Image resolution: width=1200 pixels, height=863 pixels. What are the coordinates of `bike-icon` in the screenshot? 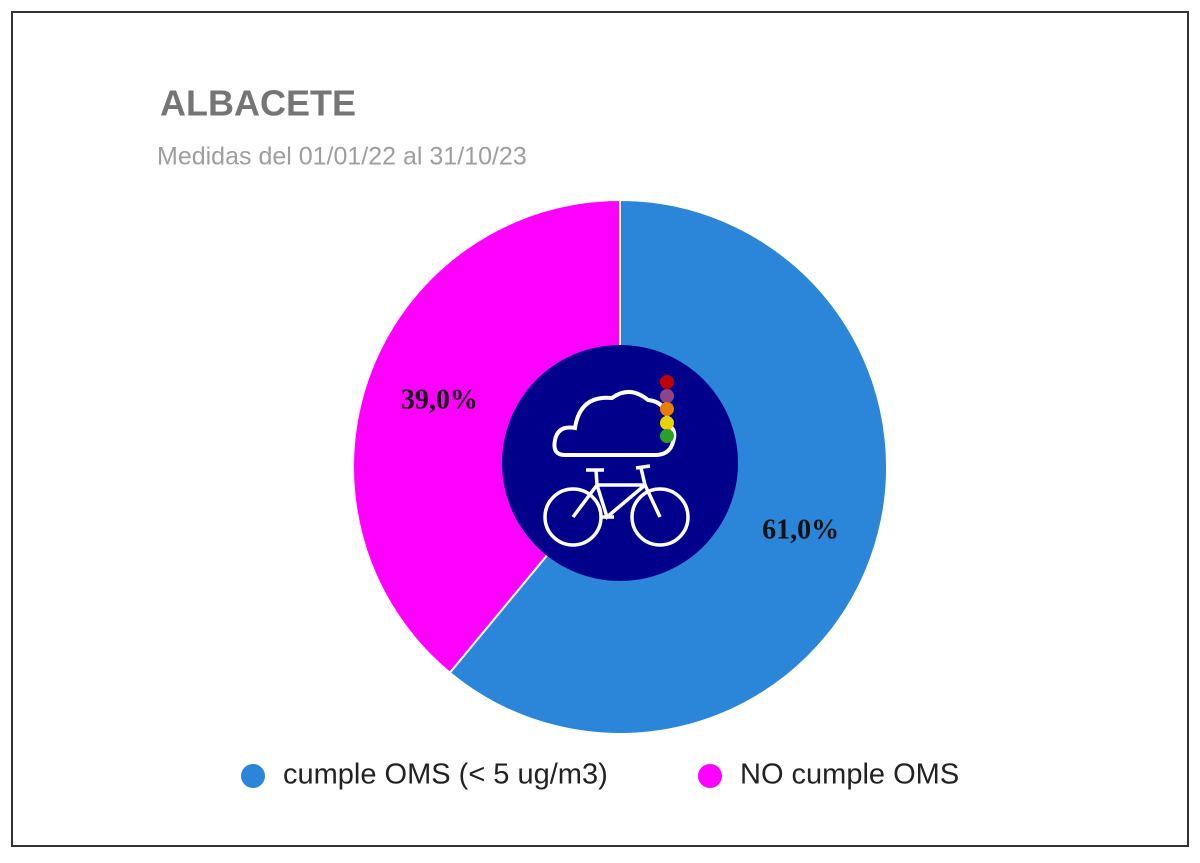 It's located at (616, 505).